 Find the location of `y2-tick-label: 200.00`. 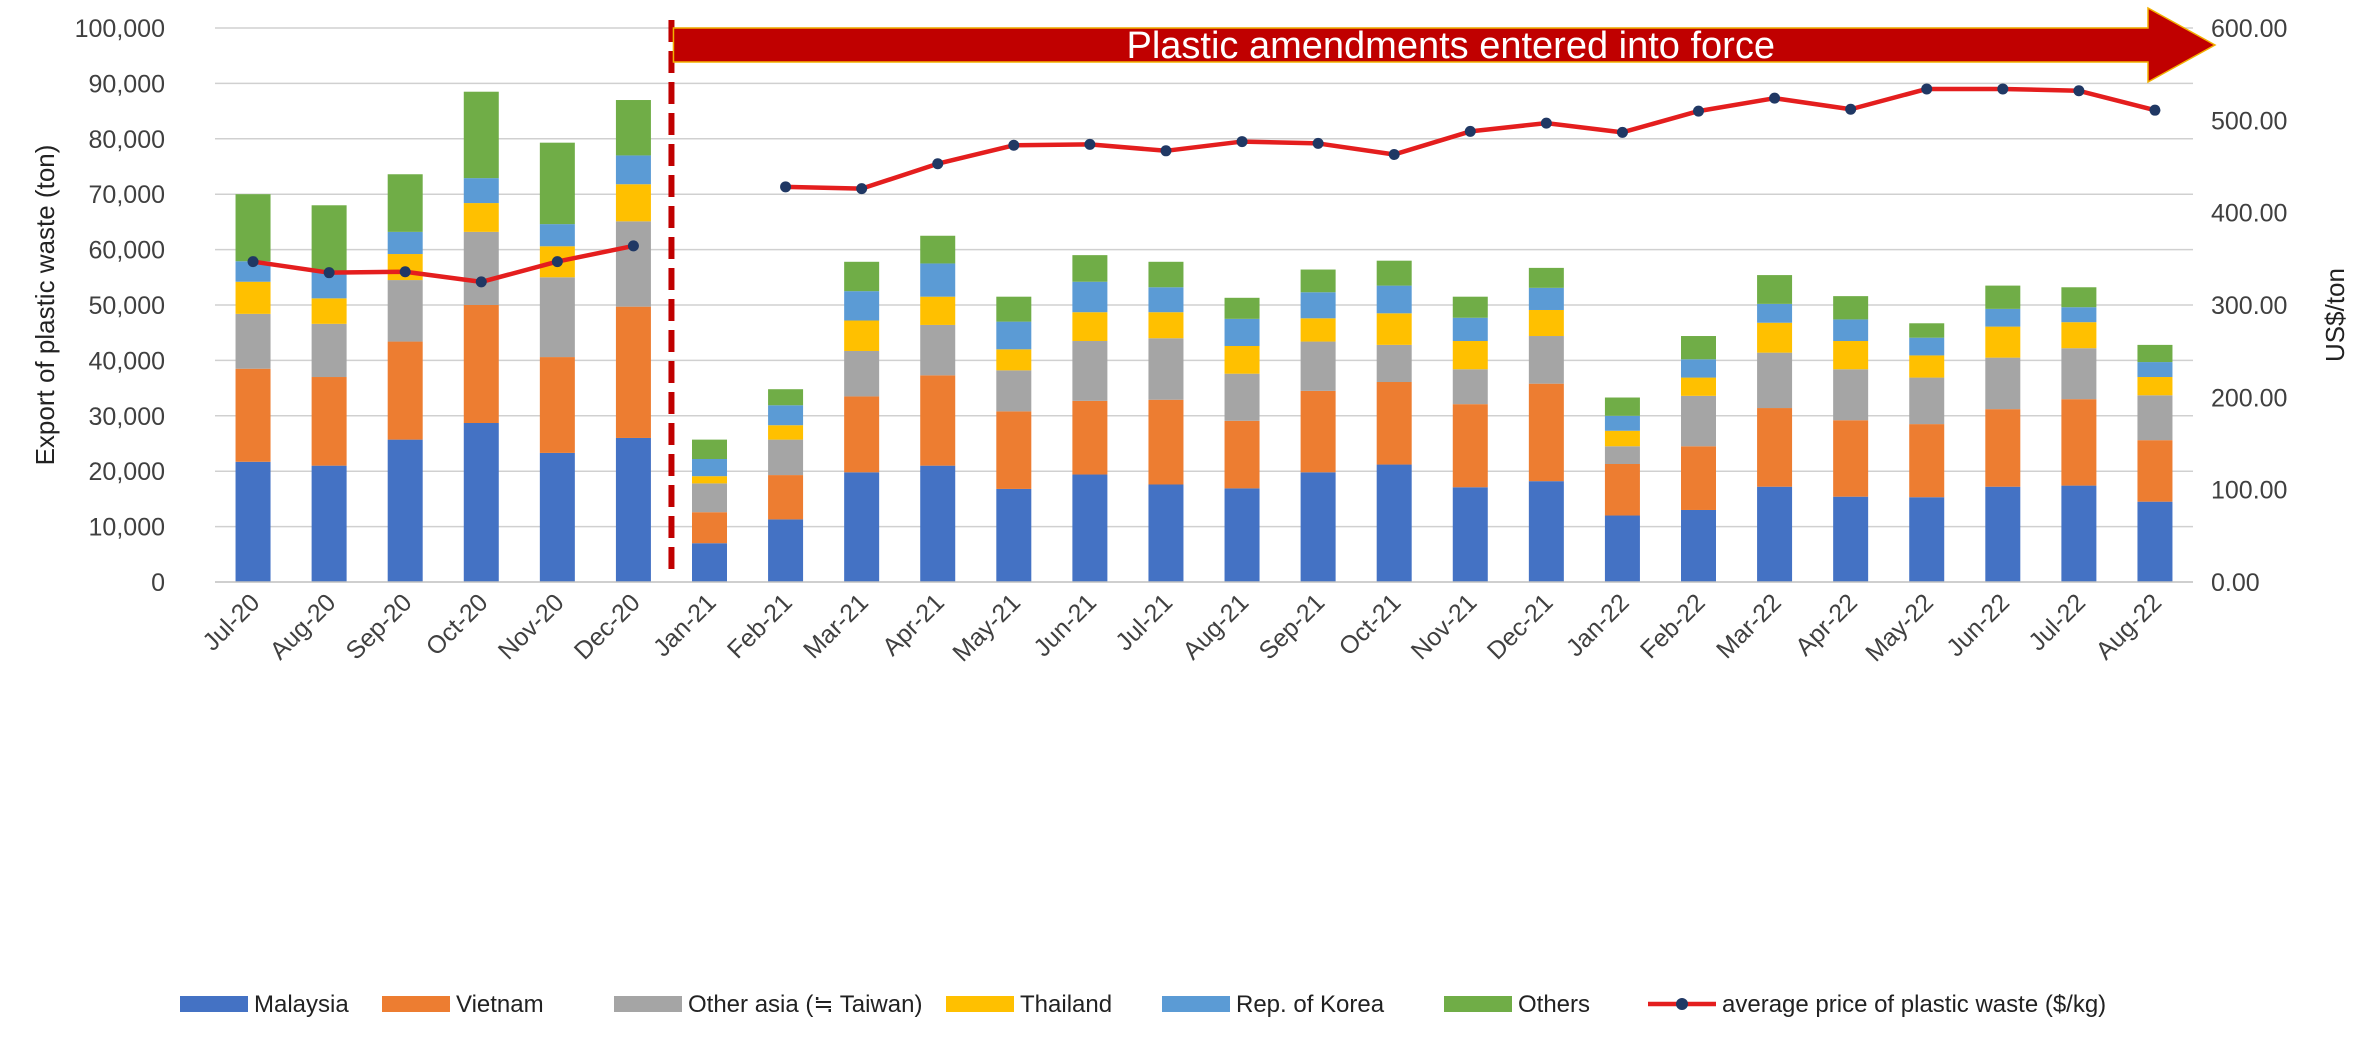

y2-tick-label: 200.00 is located at coordinates (2249, 398).